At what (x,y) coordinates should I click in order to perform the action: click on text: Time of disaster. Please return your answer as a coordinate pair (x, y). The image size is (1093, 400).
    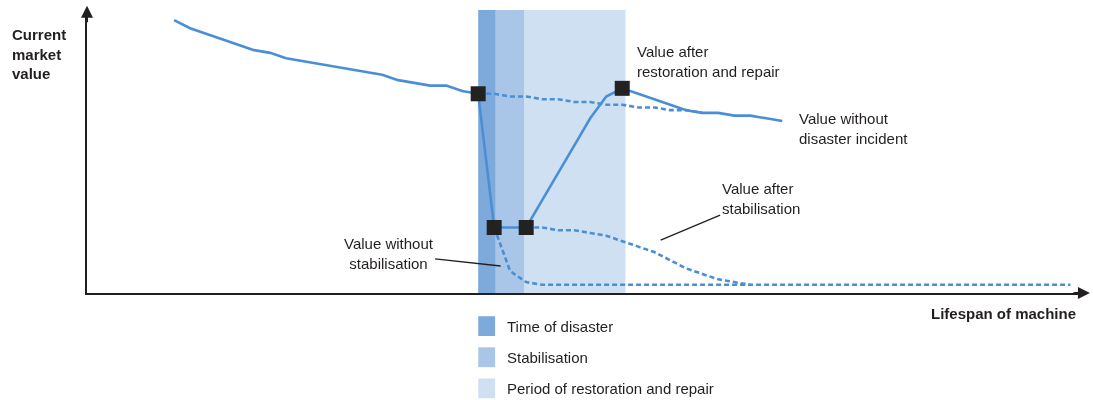
    Looking at the image, I should click on (560, 326).